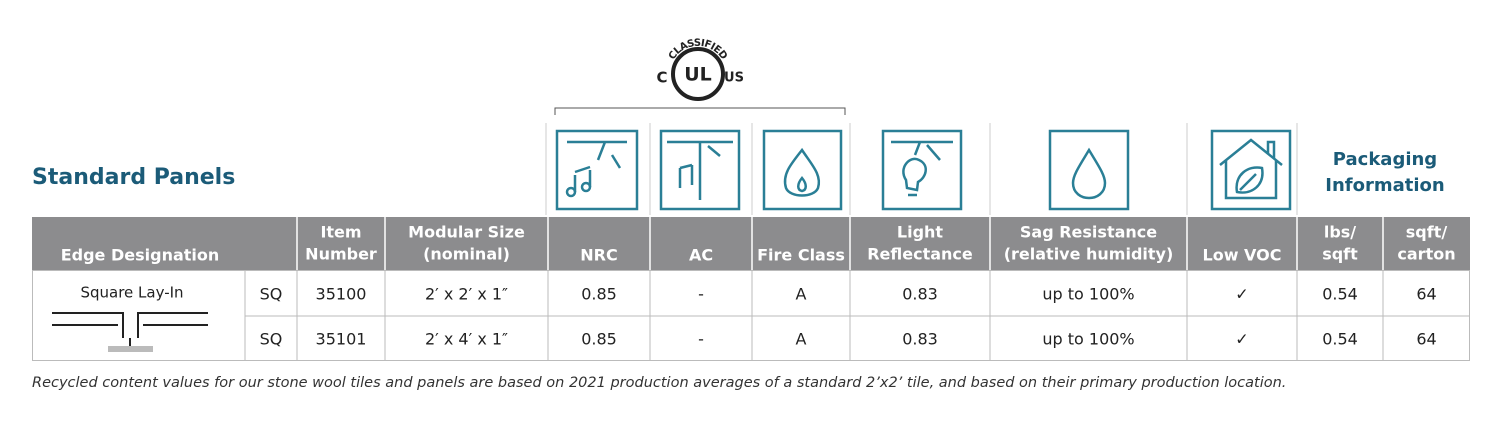 The image size is (1500, 432). What do you see at coordinates (1089, 173) in the screenshot?
I see `drop` at bounding box center [1089, 173].